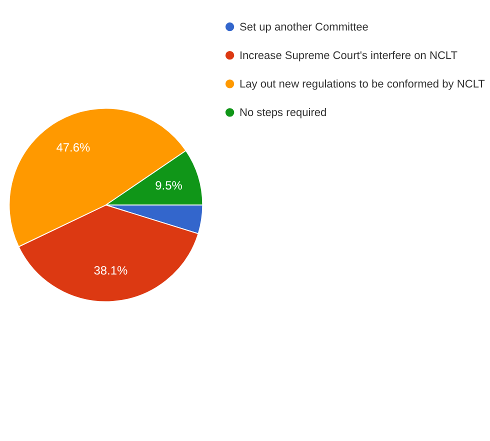 This screenshot has width=490, height=441. I want to click on legend-label: No steps required, so click(283, 113).